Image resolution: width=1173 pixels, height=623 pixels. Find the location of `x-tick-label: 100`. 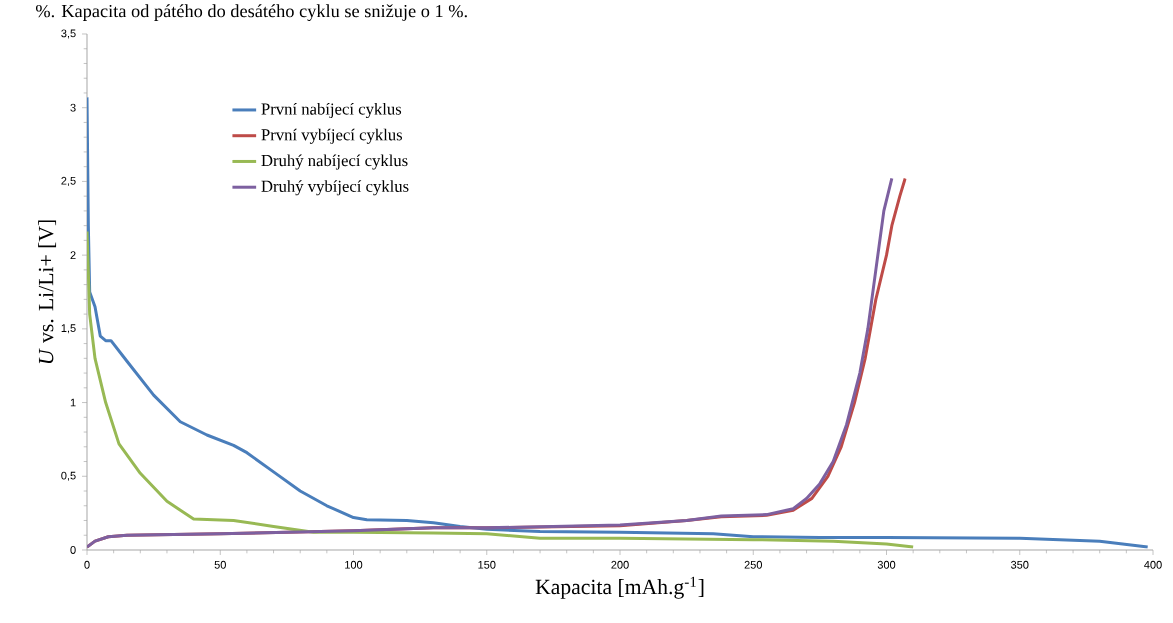

x-tick-label: 100 is located at coordinates (354, 564).